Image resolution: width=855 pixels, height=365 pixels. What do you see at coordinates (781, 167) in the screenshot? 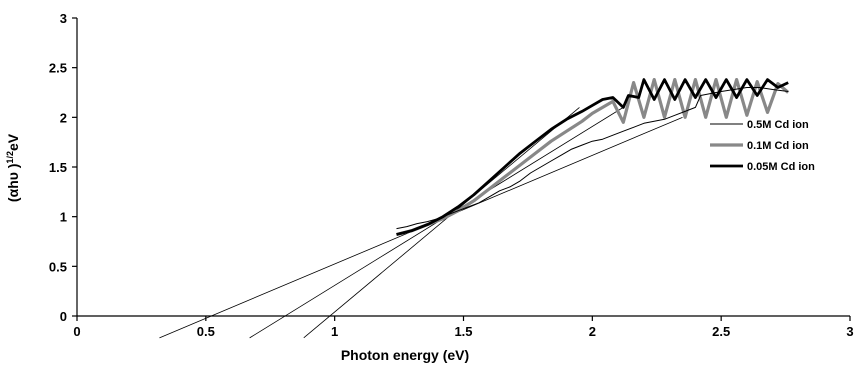
I see `legend-label: 0.05M Cd ion` at bounding box center [781, 167].